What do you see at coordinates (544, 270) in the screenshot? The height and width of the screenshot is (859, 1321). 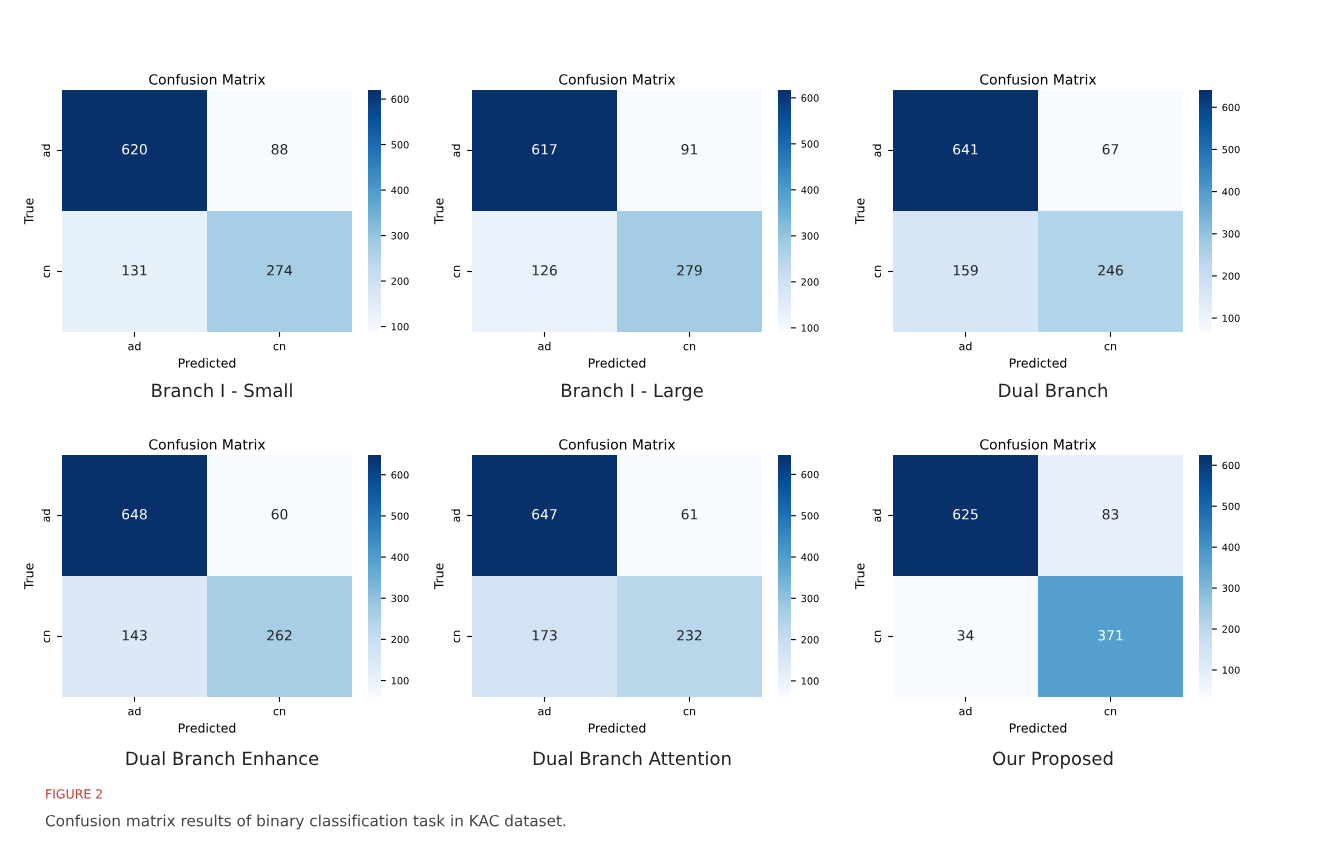 I see `data-label: 126` at bounding box center [544, 270].